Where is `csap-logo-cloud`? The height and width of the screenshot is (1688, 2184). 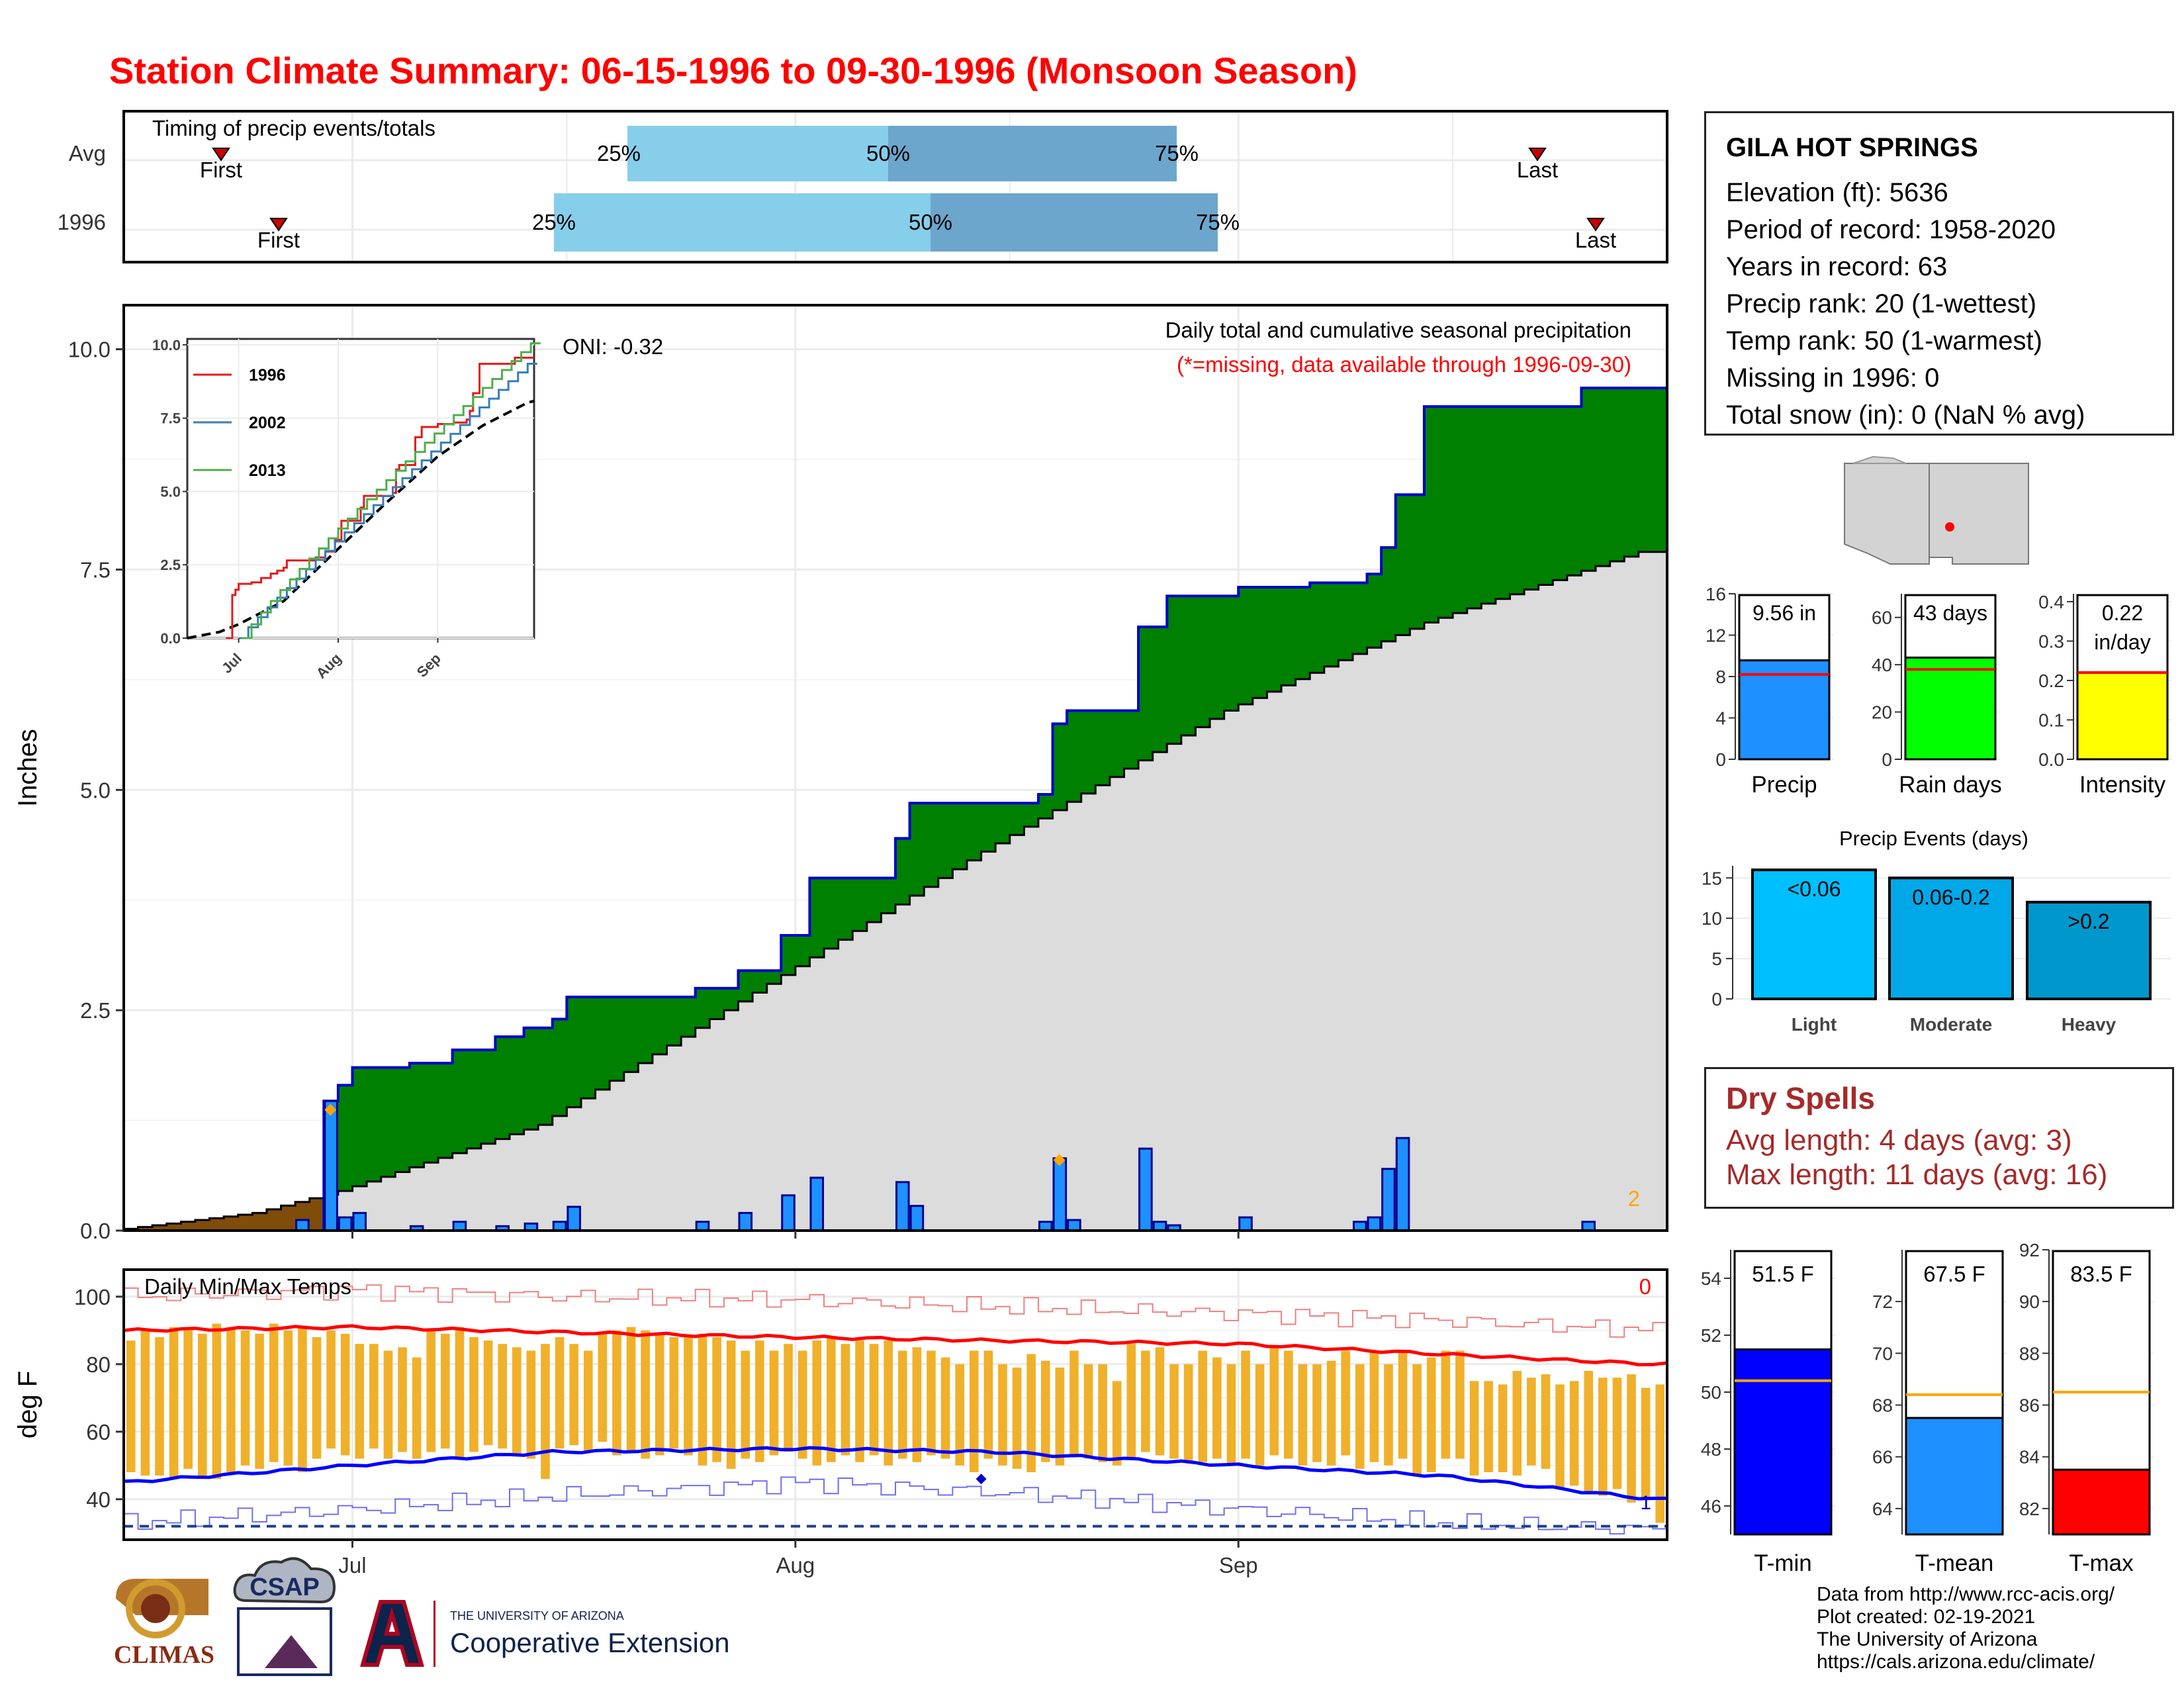 csap-logo-cloud is located at coordinates (284, 1580).